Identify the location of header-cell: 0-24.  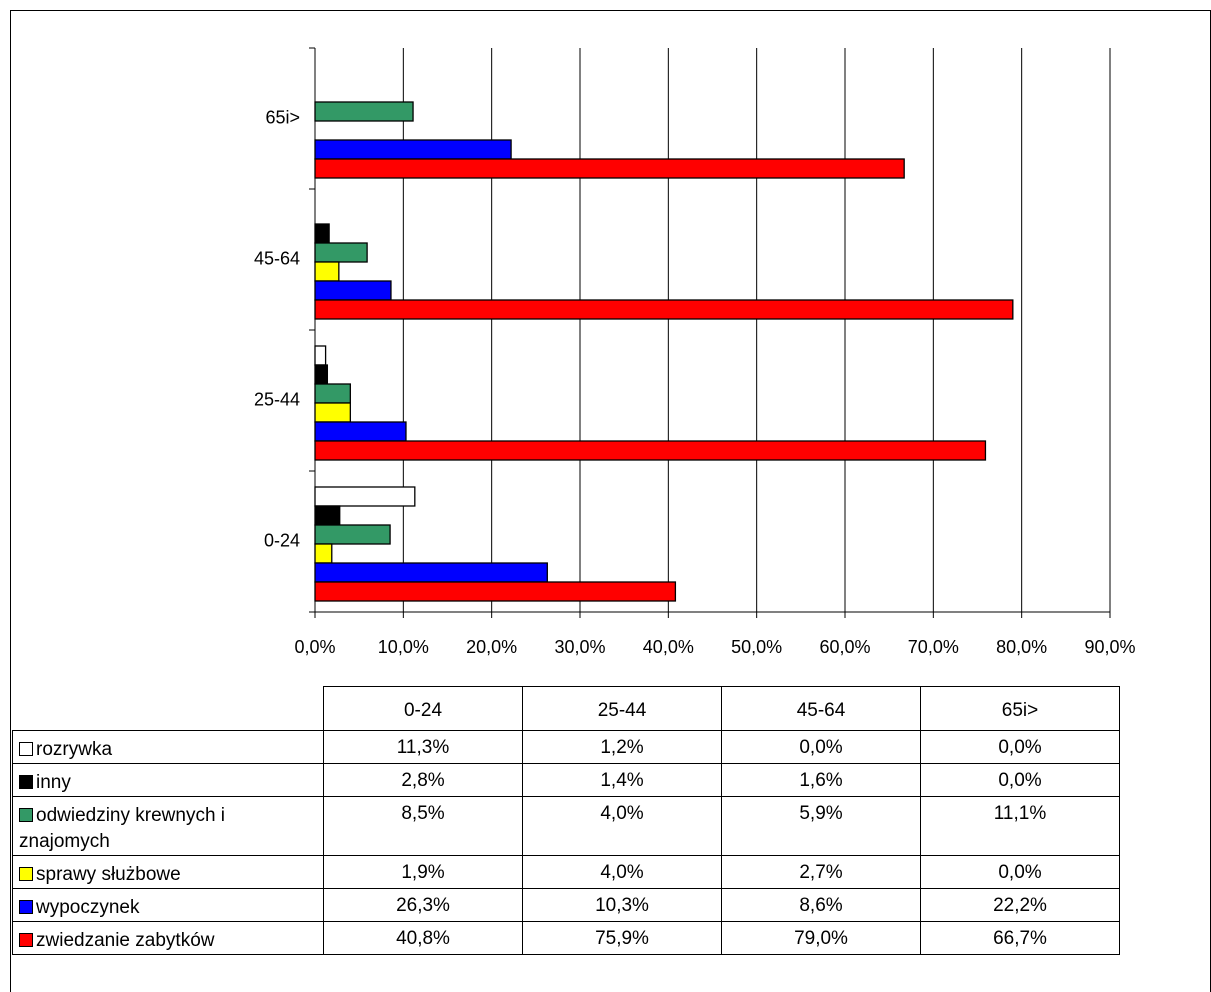
(423, 708).